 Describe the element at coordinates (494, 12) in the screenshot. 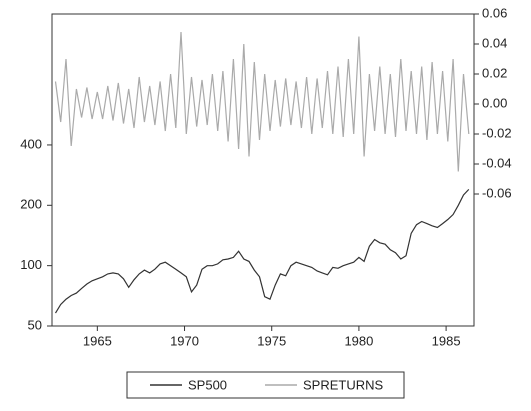

I see `y2-tick-label: 0.06` at that location.